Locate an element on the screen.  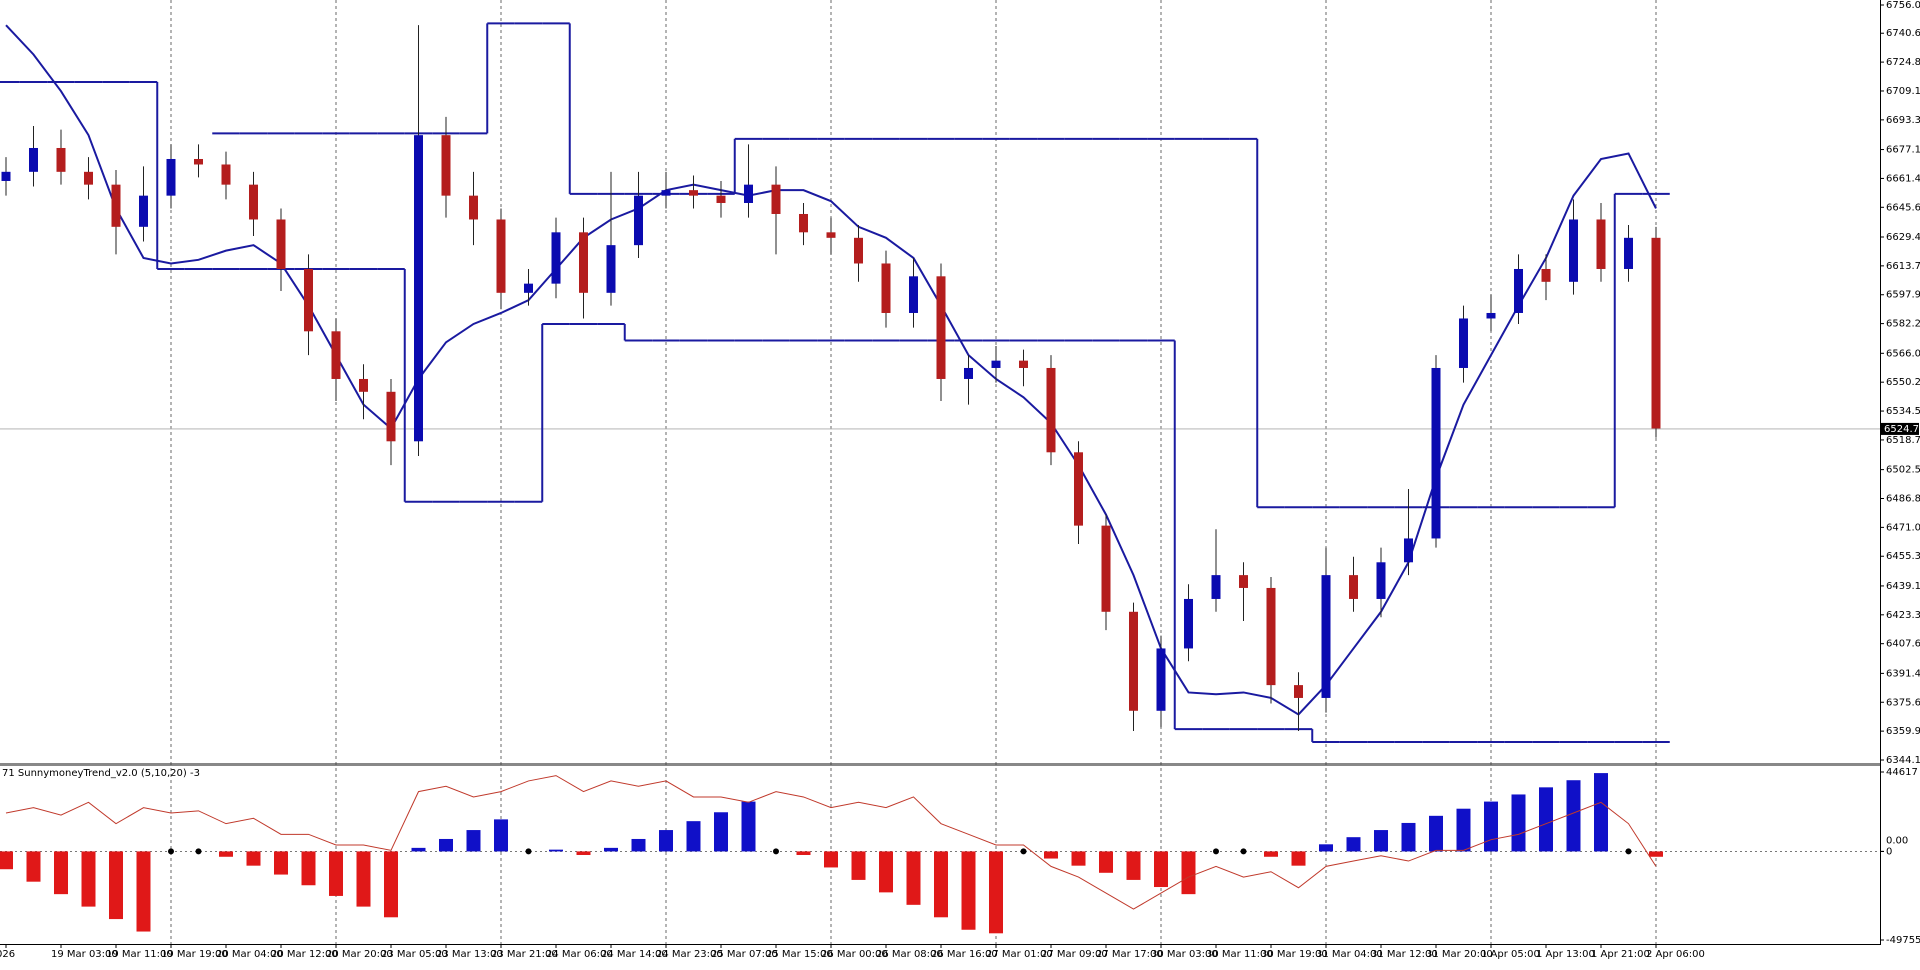
x-tick-label: 2 Apr 06:00 is located at coordinates (1675, 954).